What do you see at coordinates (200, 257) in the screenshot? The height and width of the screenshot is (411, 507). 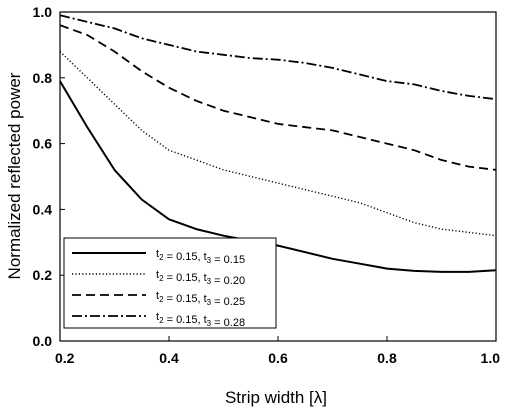 I see `legend-entry-1: t2 = 0.15, t3 = 0.15` at bounding box center [200, 257].